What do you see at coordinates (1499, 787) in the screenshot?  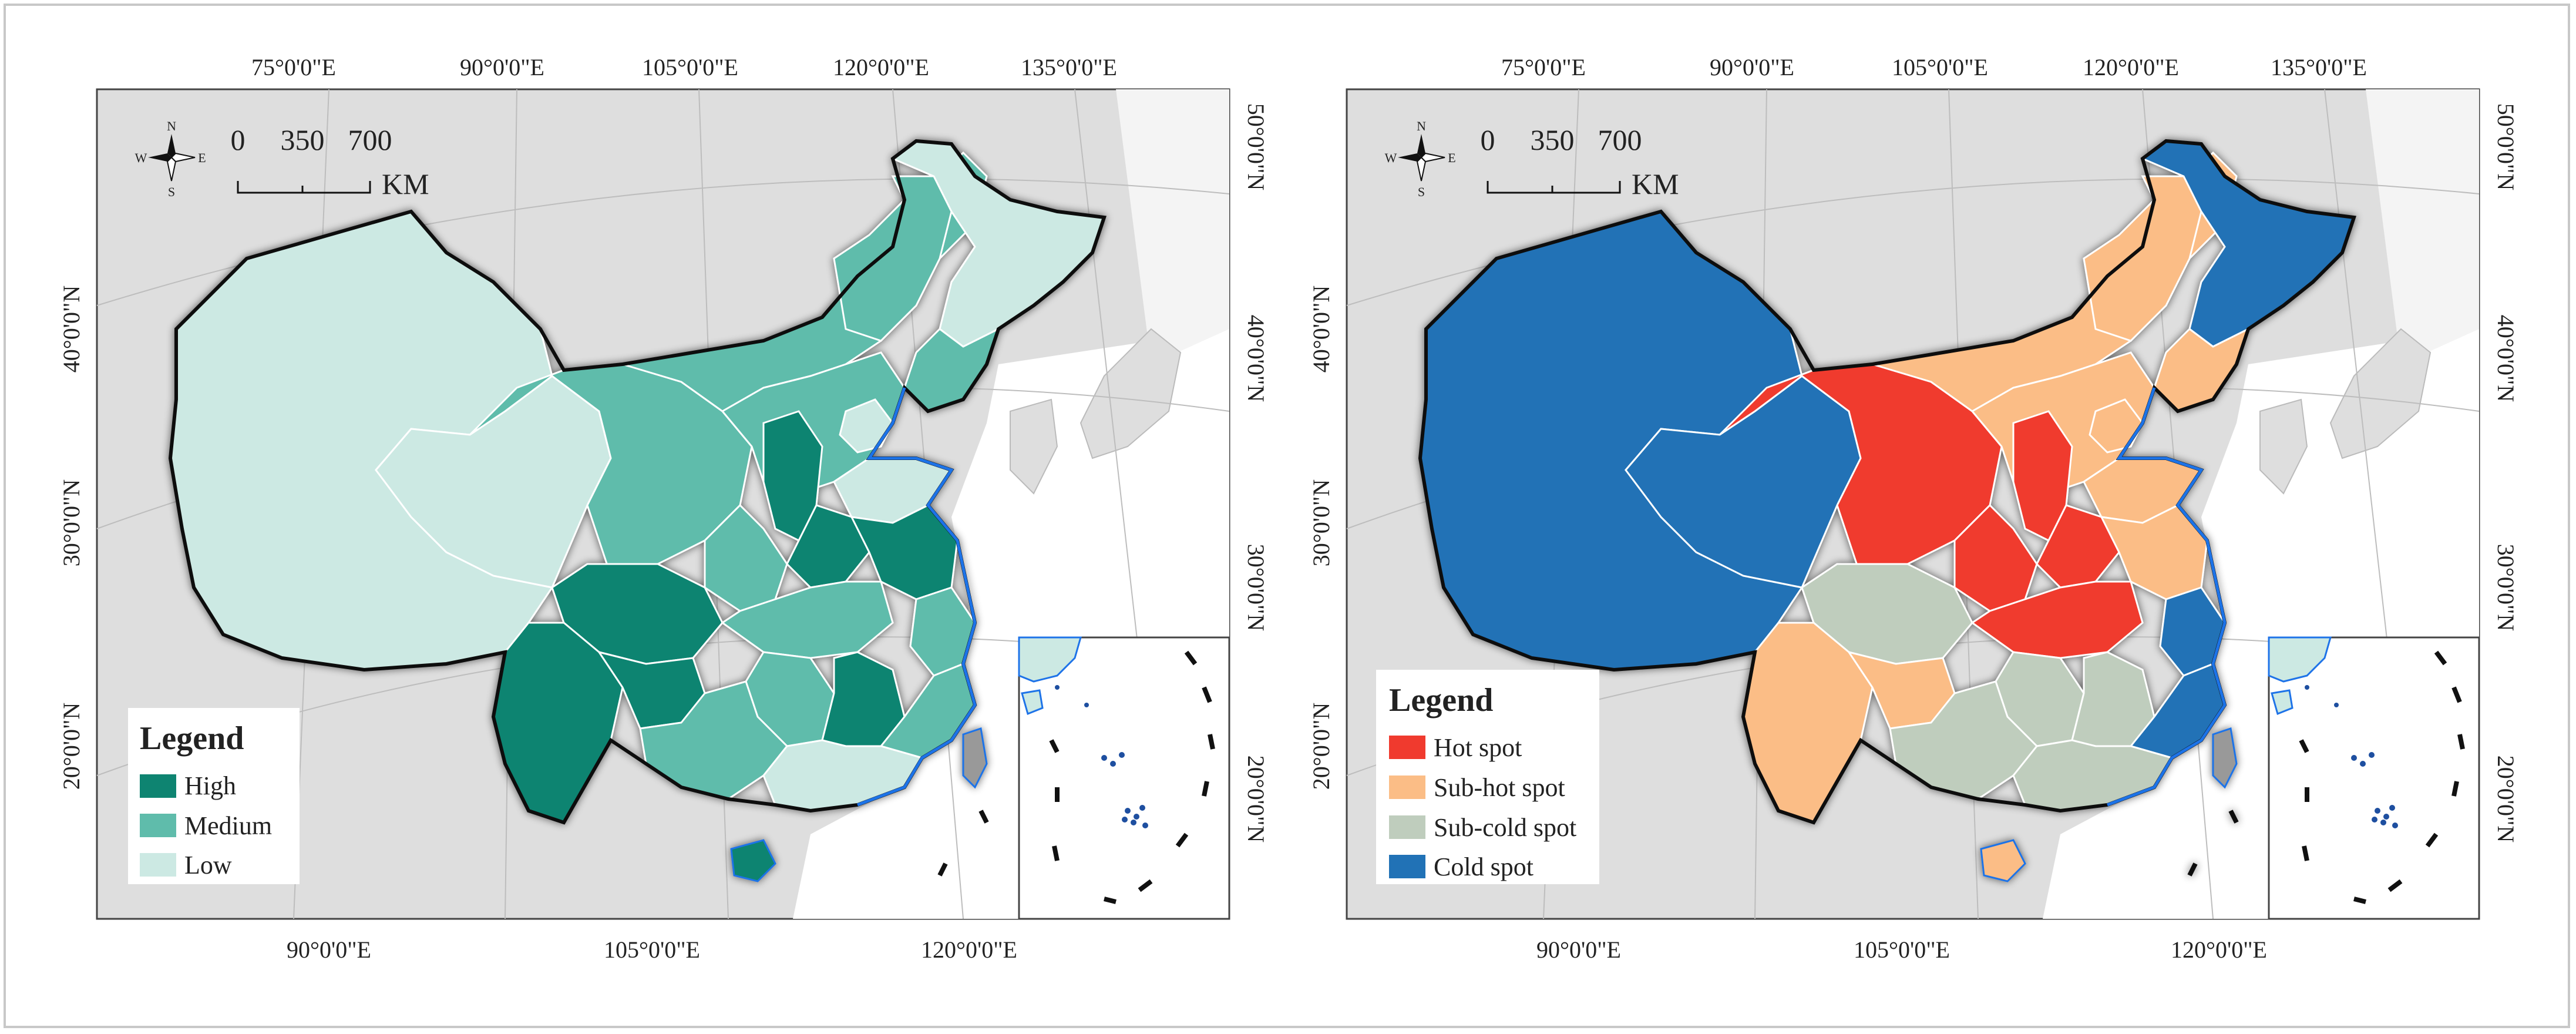 I see `legend-label-subhot: Sub-hot spot` at bounding box center [1499, 787].